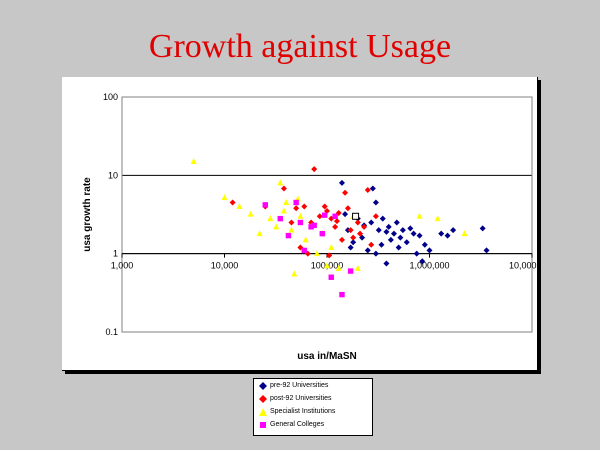 This screenshot has height=450, width=600. Describe the element at coordinates (225, 266) in the screenshot. I see `x-tick-label: 10,000` at that location.